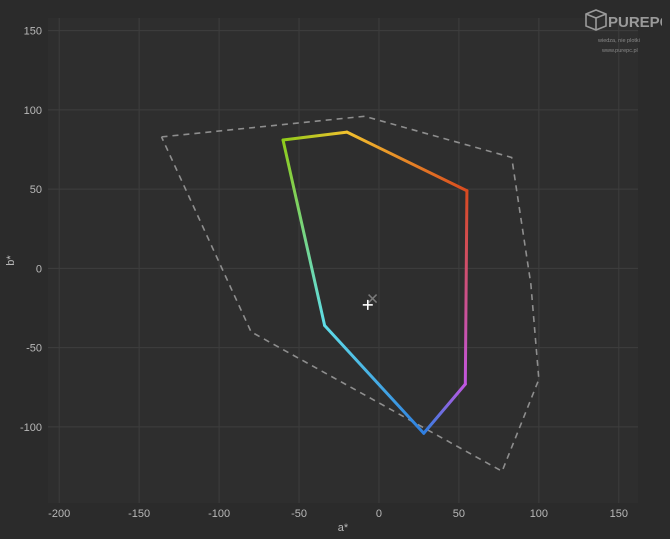 Image resolution: width=670 pixels, height=539 pixels. Describe the element at coordinates (11, 260) in the screenshot. I see `y-axis-label: b*` at that location.